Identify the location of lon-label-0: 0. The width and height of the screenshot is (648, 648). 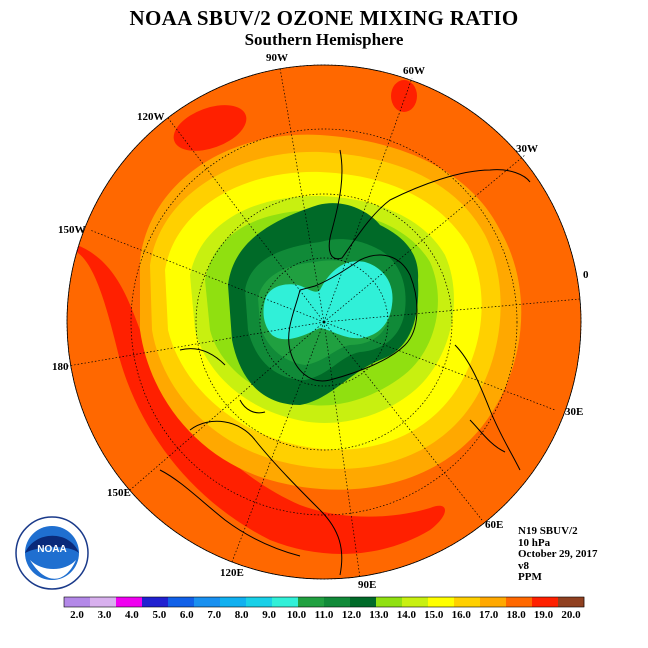
(586, 275).